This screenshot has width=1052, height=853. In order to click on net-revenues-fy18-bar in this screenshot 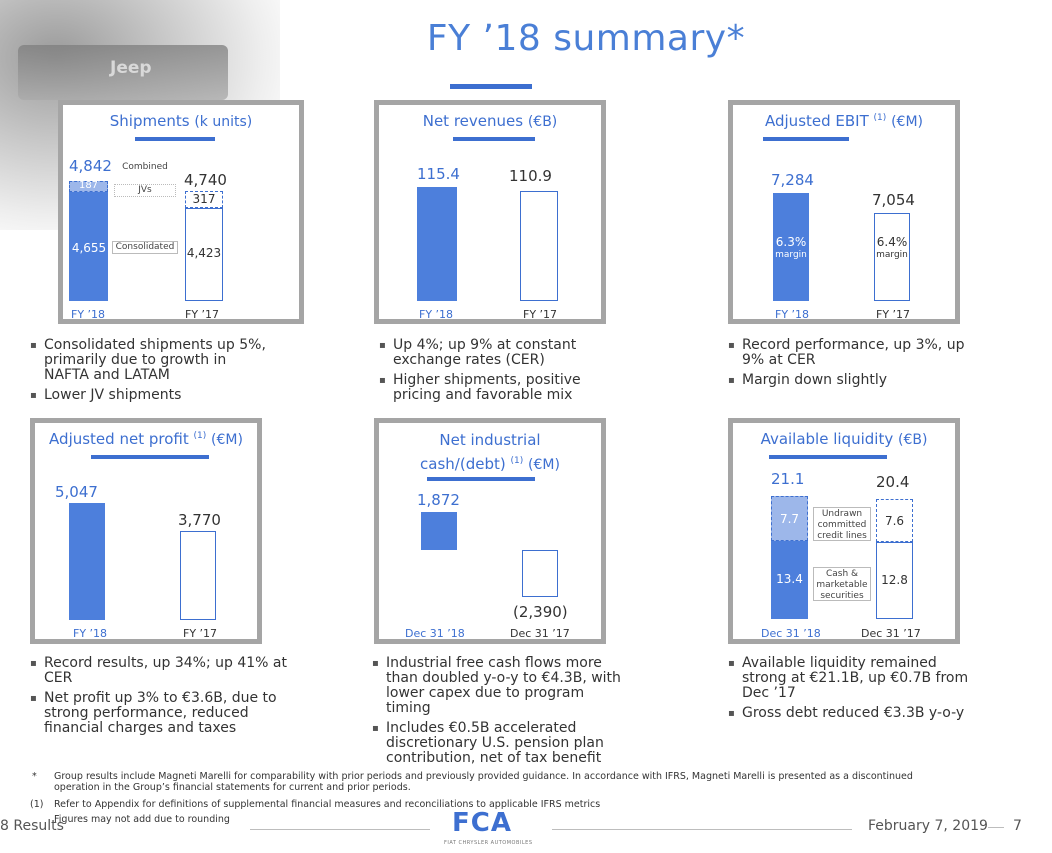, I will do `click(437, 244)`.